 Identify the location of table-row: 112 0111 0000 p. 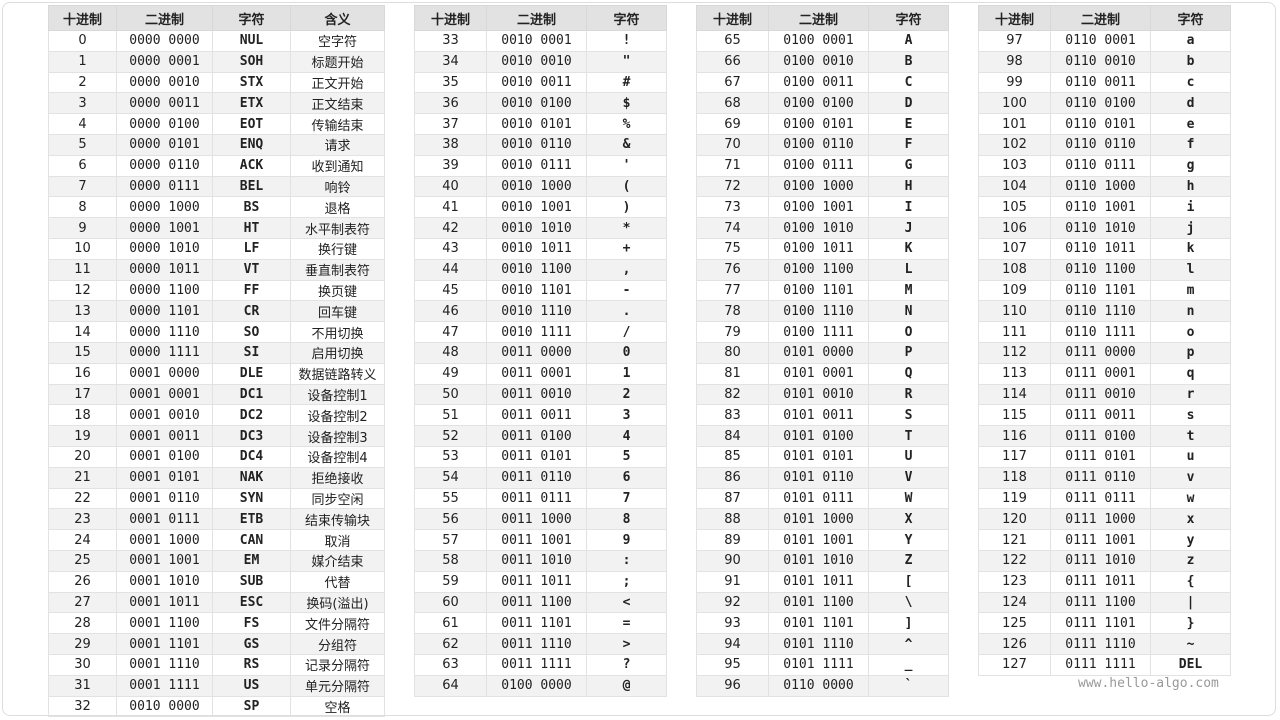
(1104, 352).